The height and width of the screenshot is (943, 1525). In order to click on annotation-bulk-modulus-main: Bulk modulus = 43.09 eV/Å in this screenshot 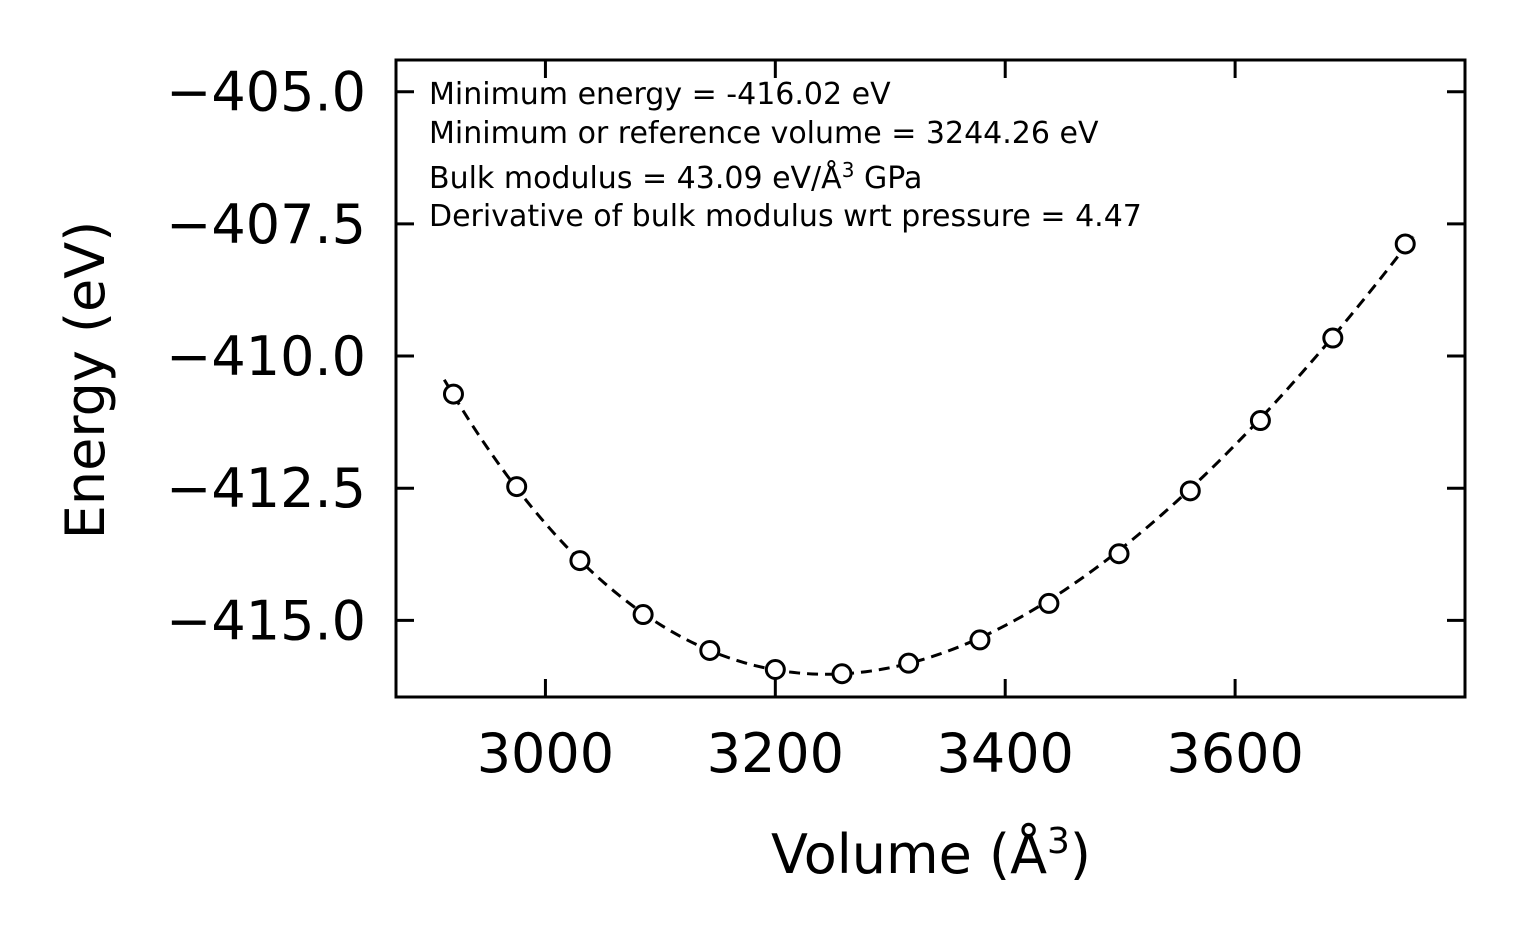, I will do `click(635, 178)`.